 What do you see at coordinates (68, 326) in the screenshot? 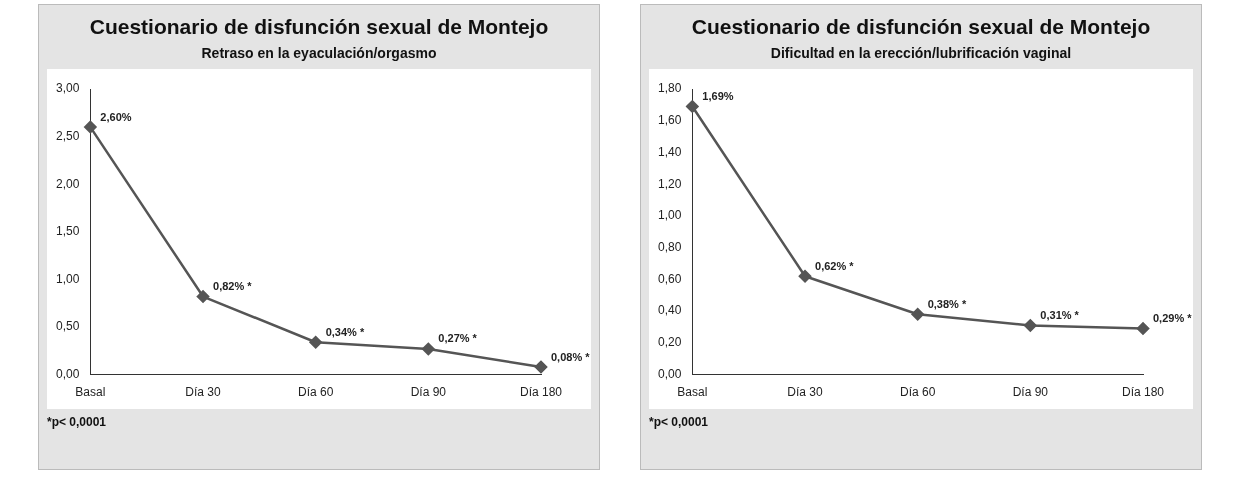
I see `y-tick-label: 0,50` at bounding box center [68, 326].